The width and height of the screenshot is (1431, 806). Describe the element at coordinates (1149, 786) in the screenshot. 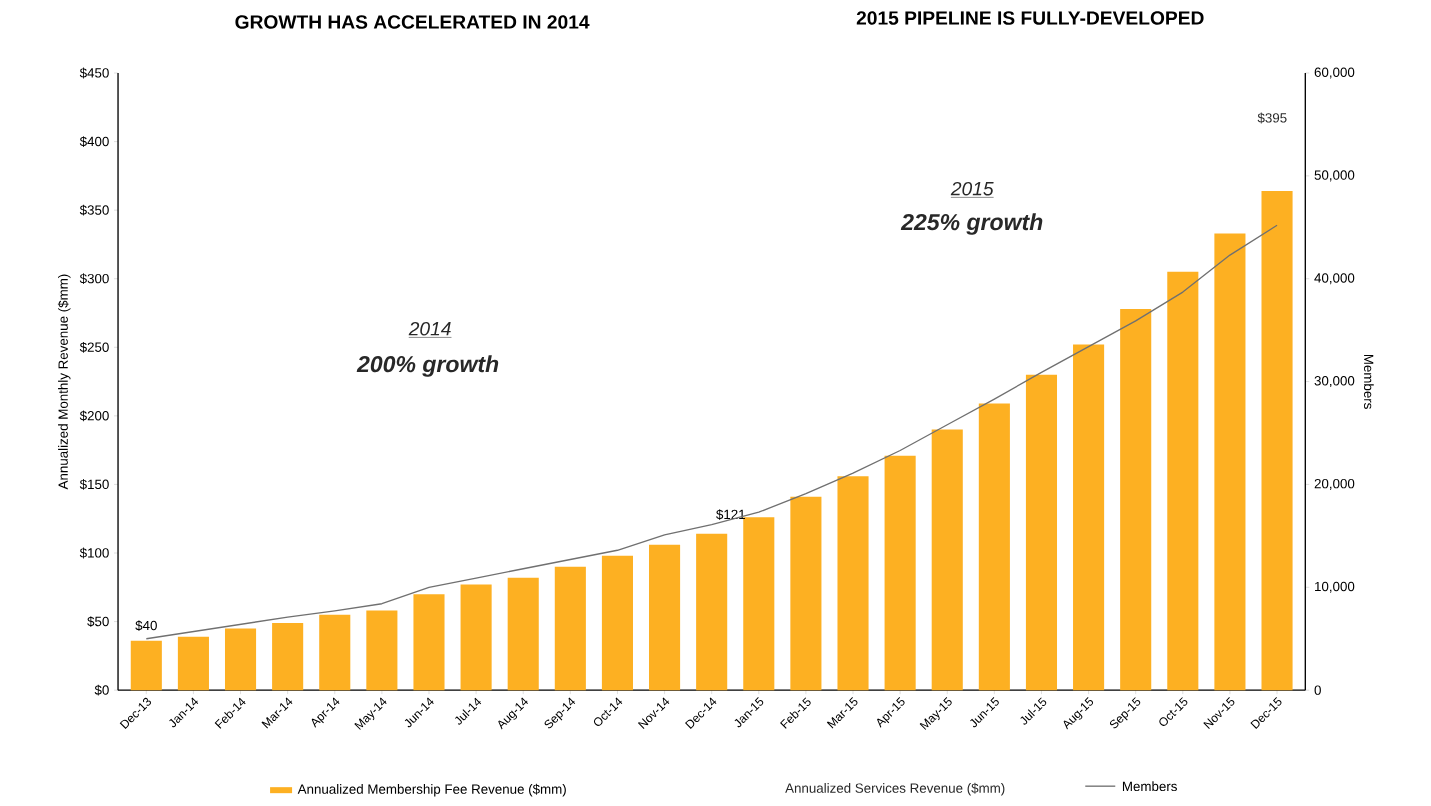

I see `legend-label: Members` at that location.